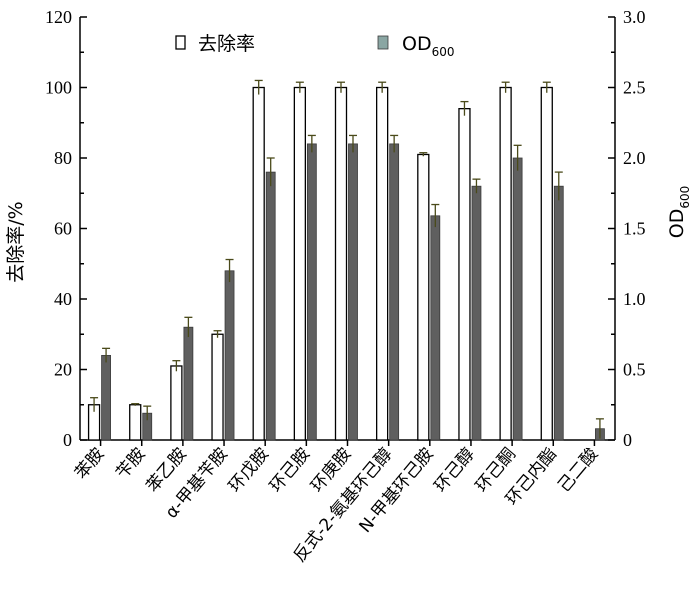 Image resolution: width=700 pixels, height=601 pixels. Describe the element at coordinates (63, 370) in the screenshot. I see `y-left-tick-label: 20` at that location.